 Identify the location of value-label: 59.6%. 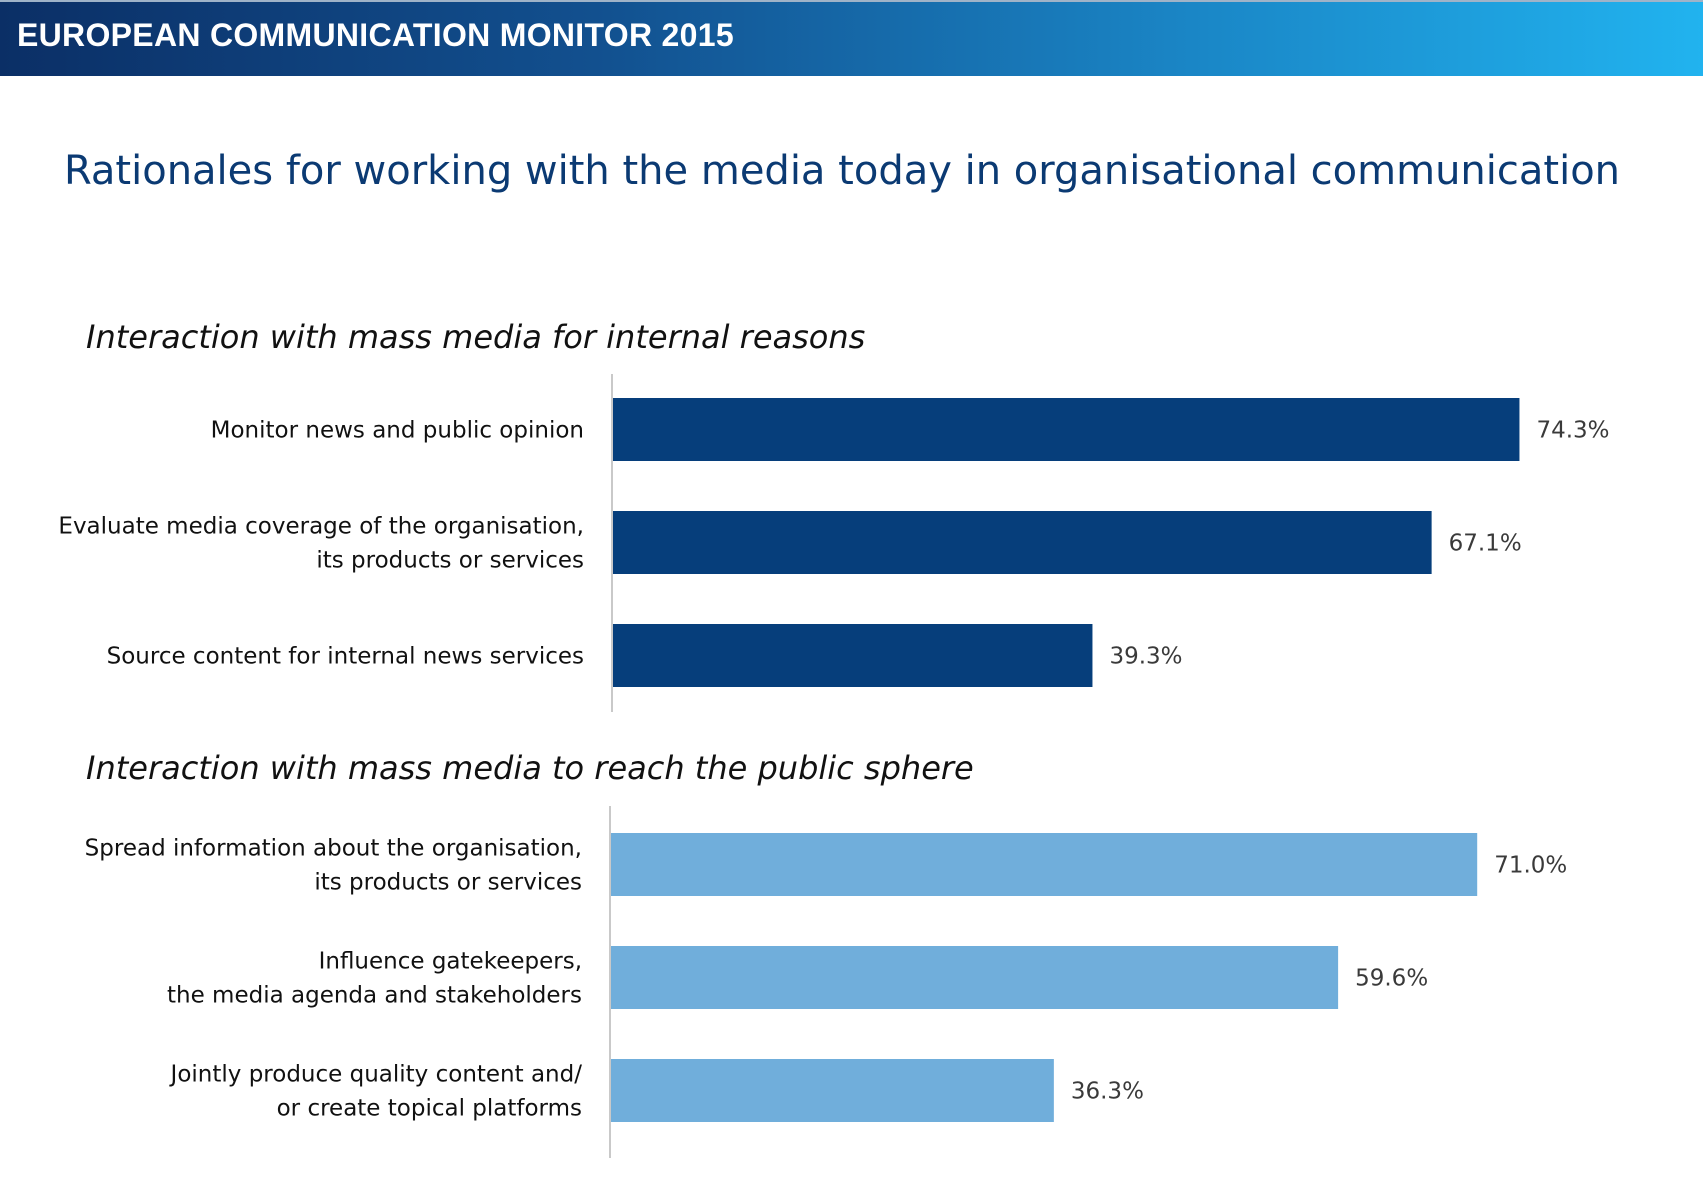
(1391, 979).